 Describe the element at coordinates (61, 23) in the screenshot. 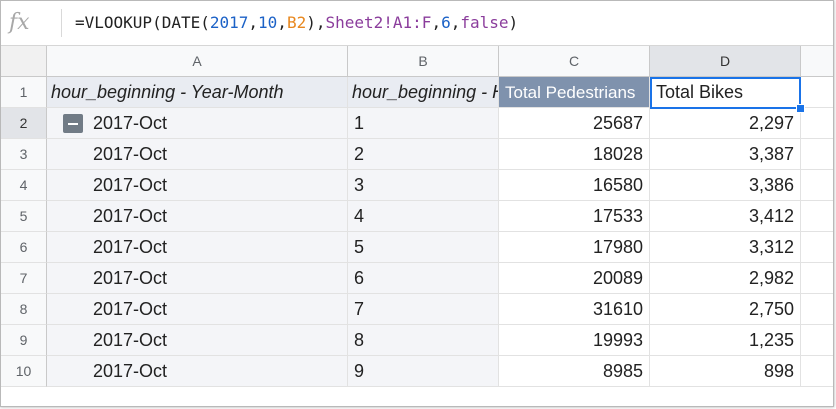

I see `formula-bar-divider` at that location.